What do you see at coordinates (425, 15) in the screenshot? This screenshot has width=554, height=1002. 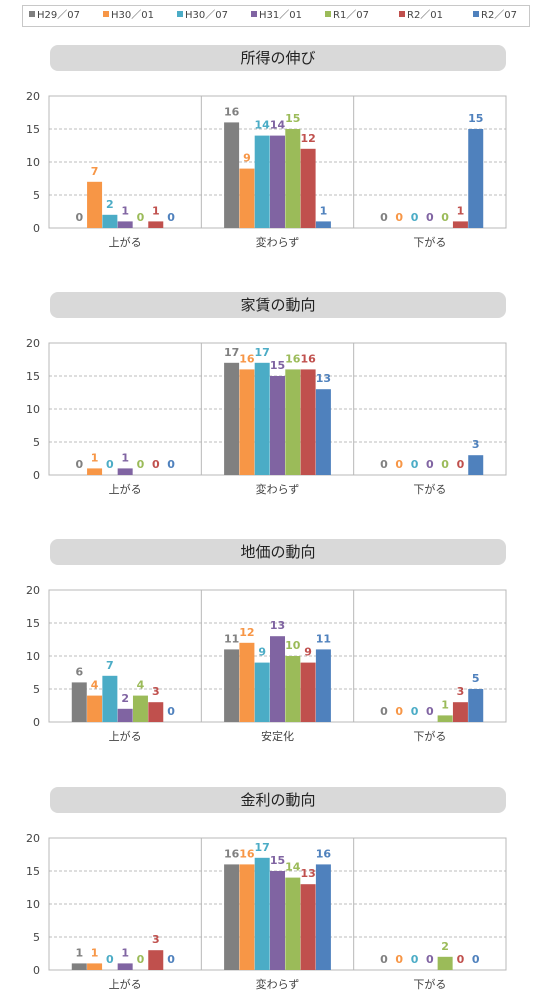 I see `legend-label: R2／01` at bounding box center [425, 15].